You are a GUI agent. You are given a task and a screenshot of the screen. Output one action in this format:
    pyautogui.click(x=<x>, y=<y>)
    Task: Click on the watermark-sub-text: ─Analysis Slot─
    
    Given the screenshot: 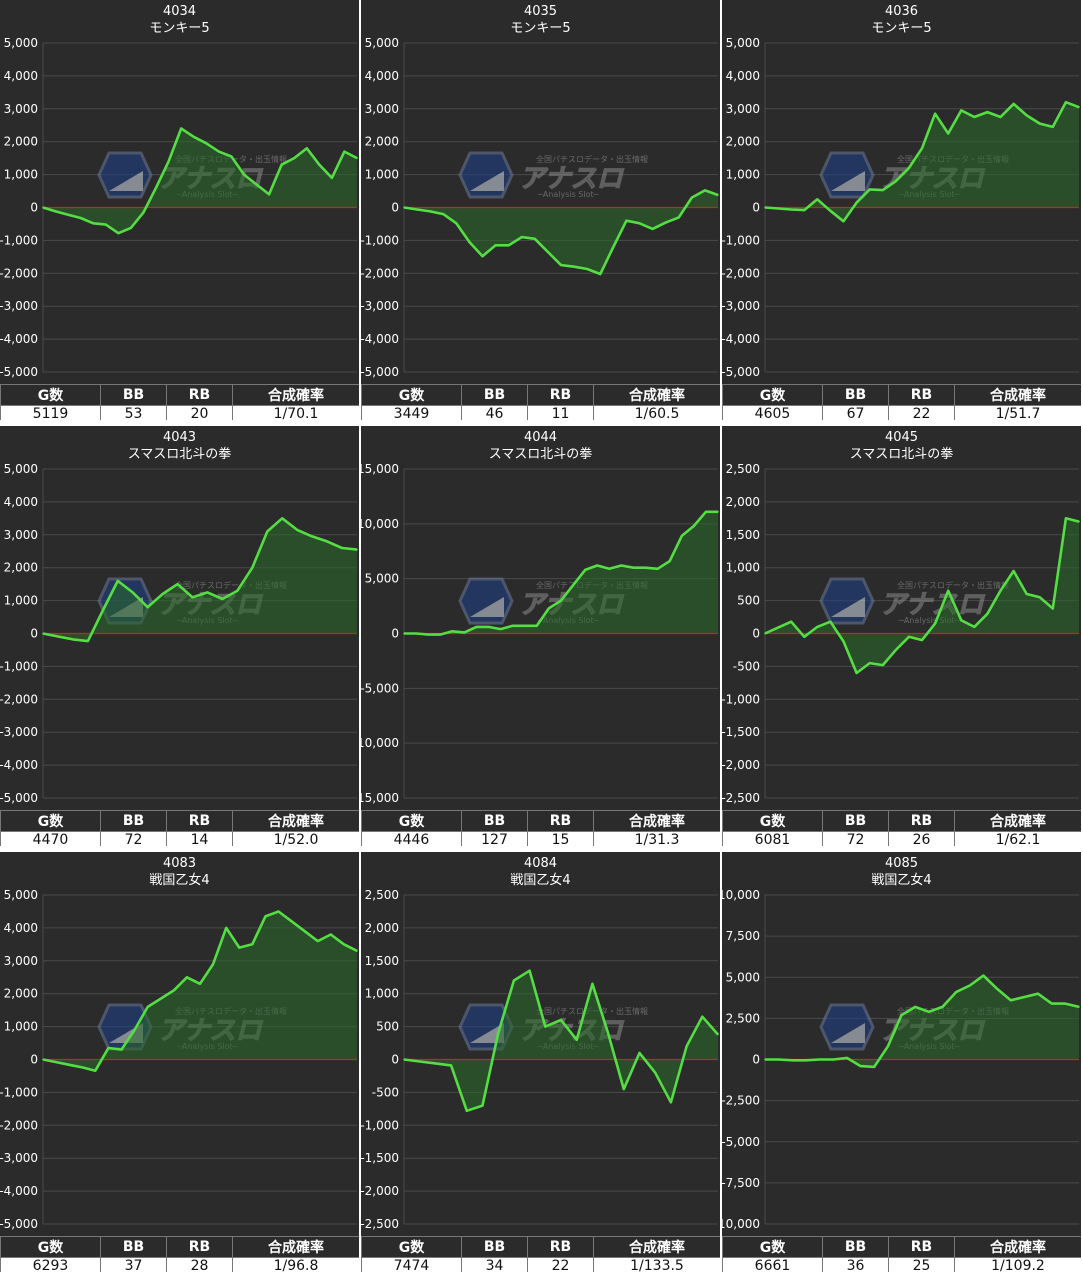 What is the action you would take?
    pyautogui.click(x=568, y=194)
    